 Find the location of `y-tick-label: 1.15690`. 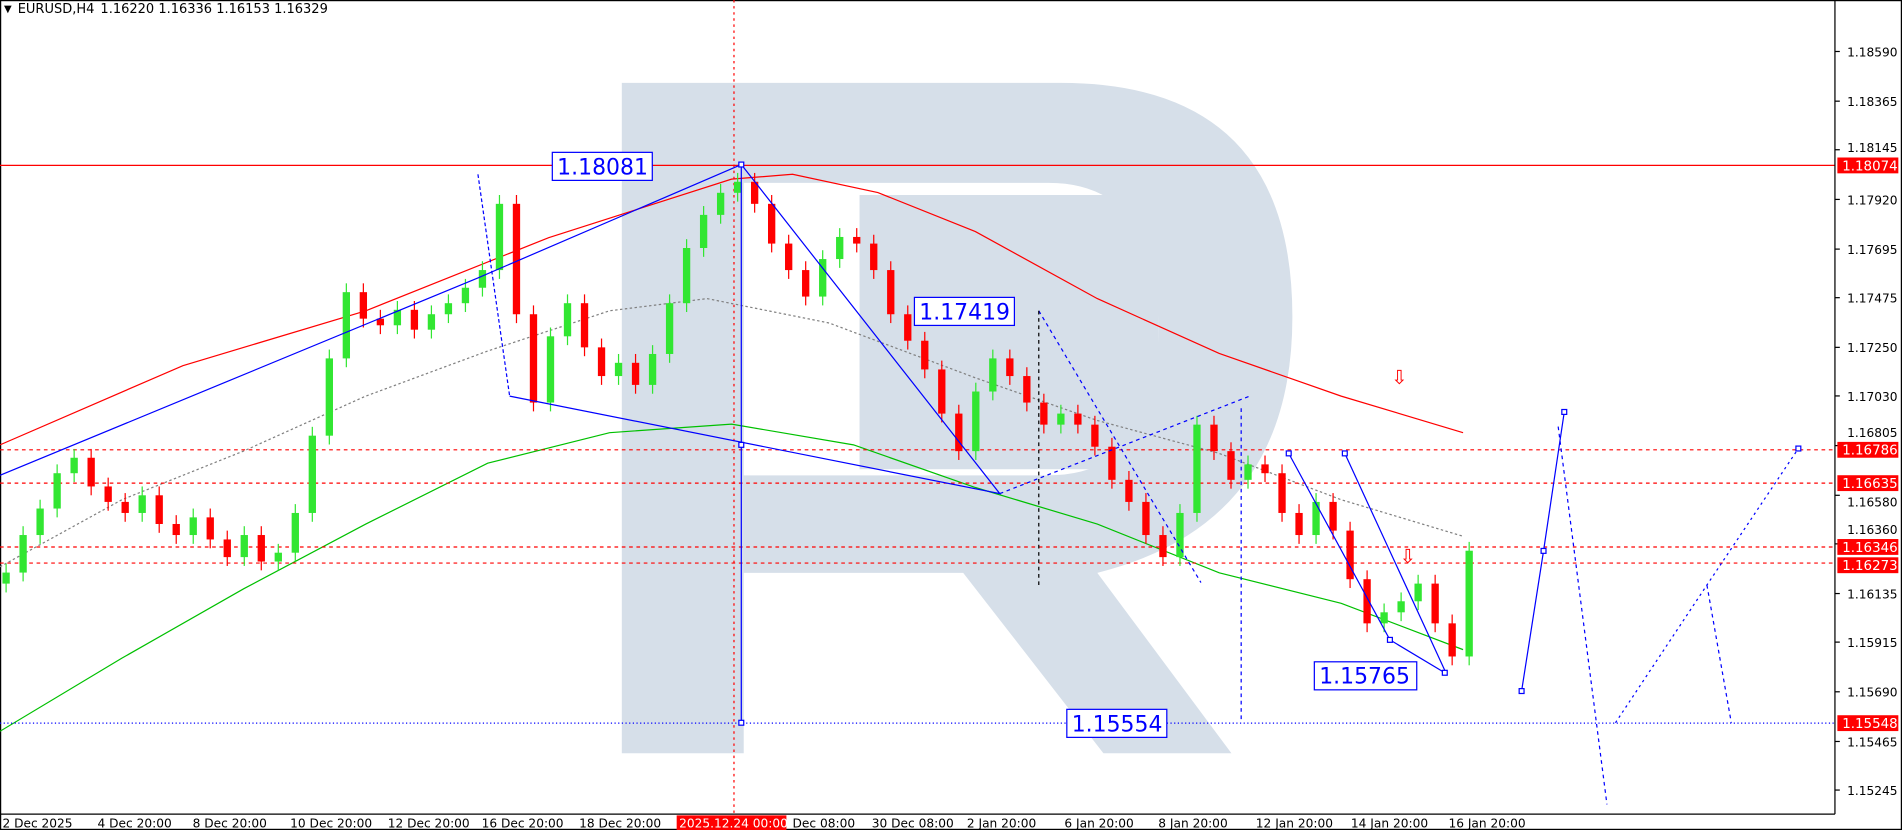

y-tick-label: 1.15690 is located at coordinates (1872, 693).